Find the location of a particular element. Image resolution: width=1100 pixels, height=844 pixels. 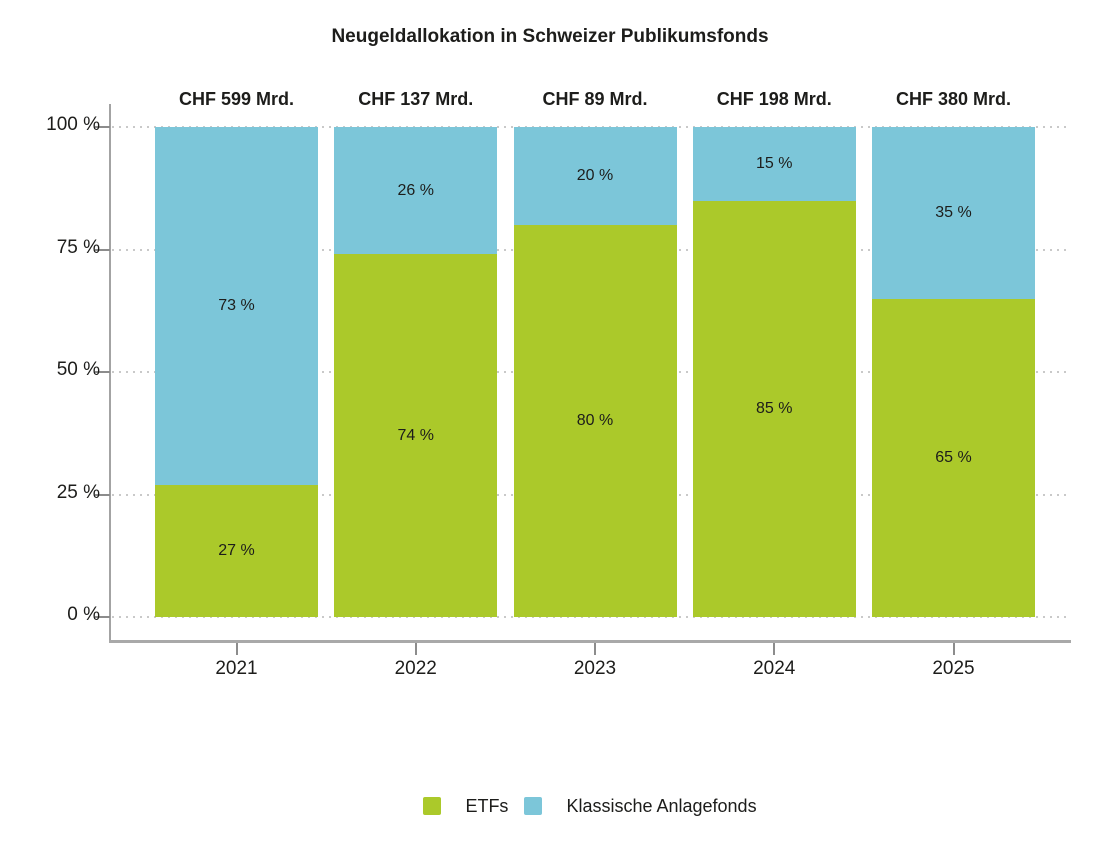

y-axis-line is located at coordinates (110, 373).